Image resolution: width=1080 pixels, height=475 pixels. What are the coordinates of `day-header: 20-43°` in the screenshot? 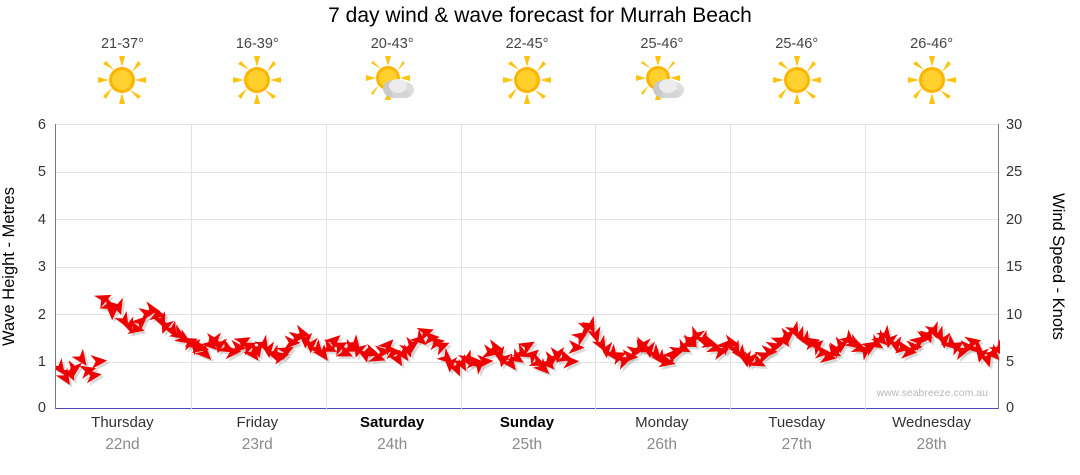 It's located at (392, 80).